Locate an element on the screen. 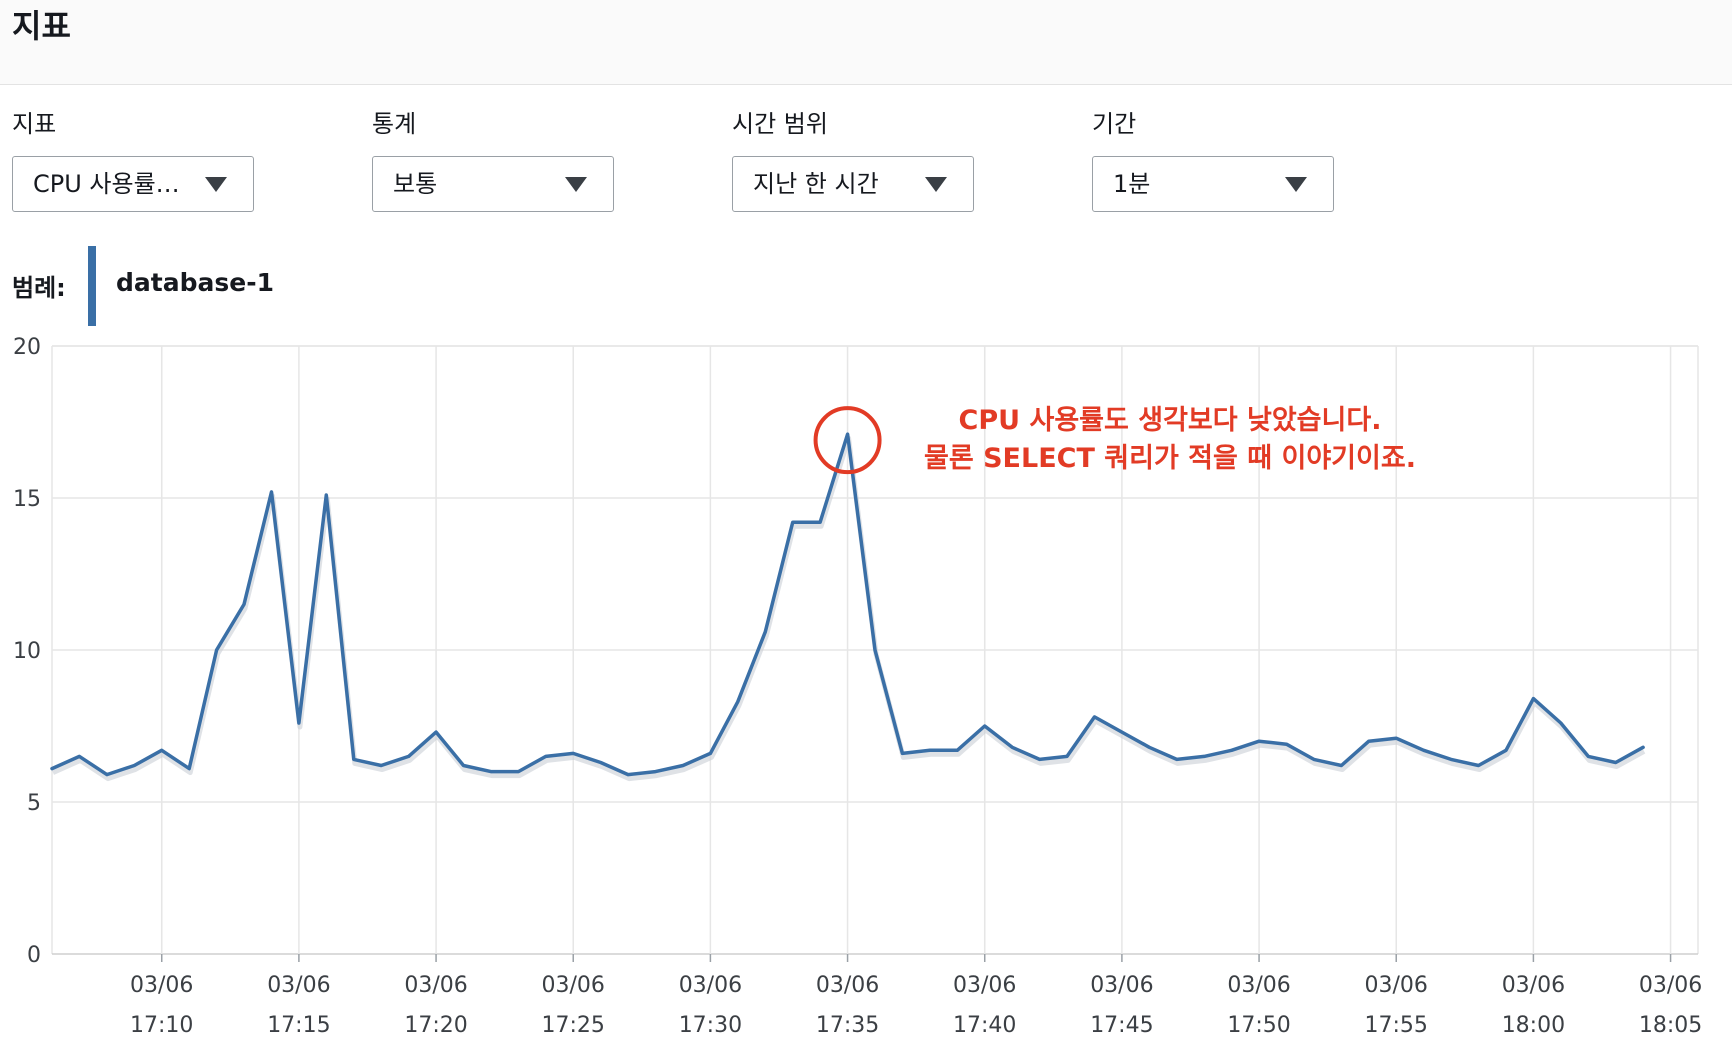 The width and height of the screenshot is (1732, 1064). page-title: 지표 is located at coordinates (41, 26).